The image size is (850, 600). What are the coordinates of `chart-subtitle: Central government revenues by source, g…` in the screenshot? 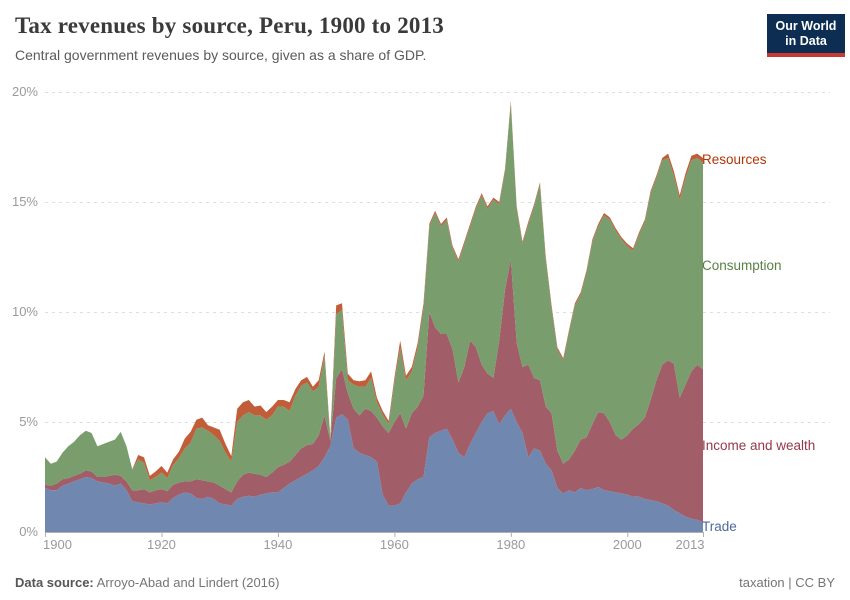 It's located at (221, 54).